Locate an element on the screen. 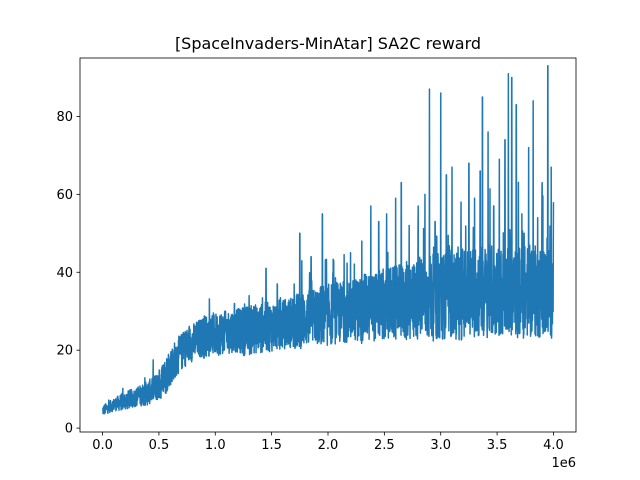 The width and height of the screenshot is (640, 480). y-axis: 0 20 40 60 80 is located at coordinates (68, 273).